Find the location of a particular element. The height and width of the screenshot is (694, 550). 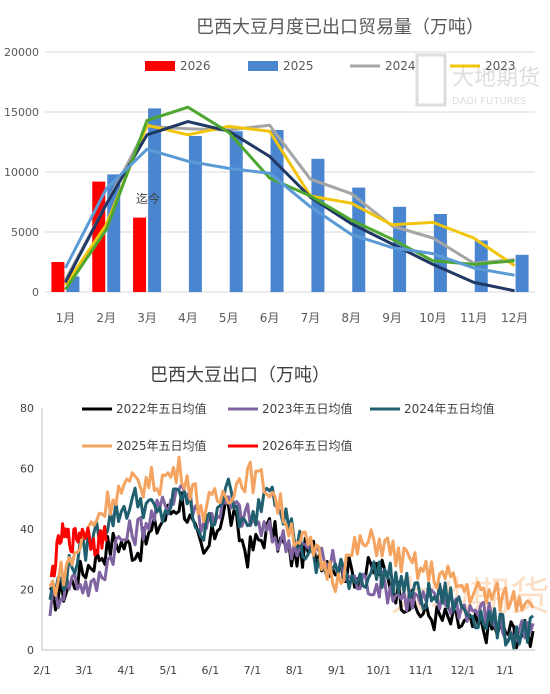

x-tick-label: 9/1 is located at coordinates (337, 670).